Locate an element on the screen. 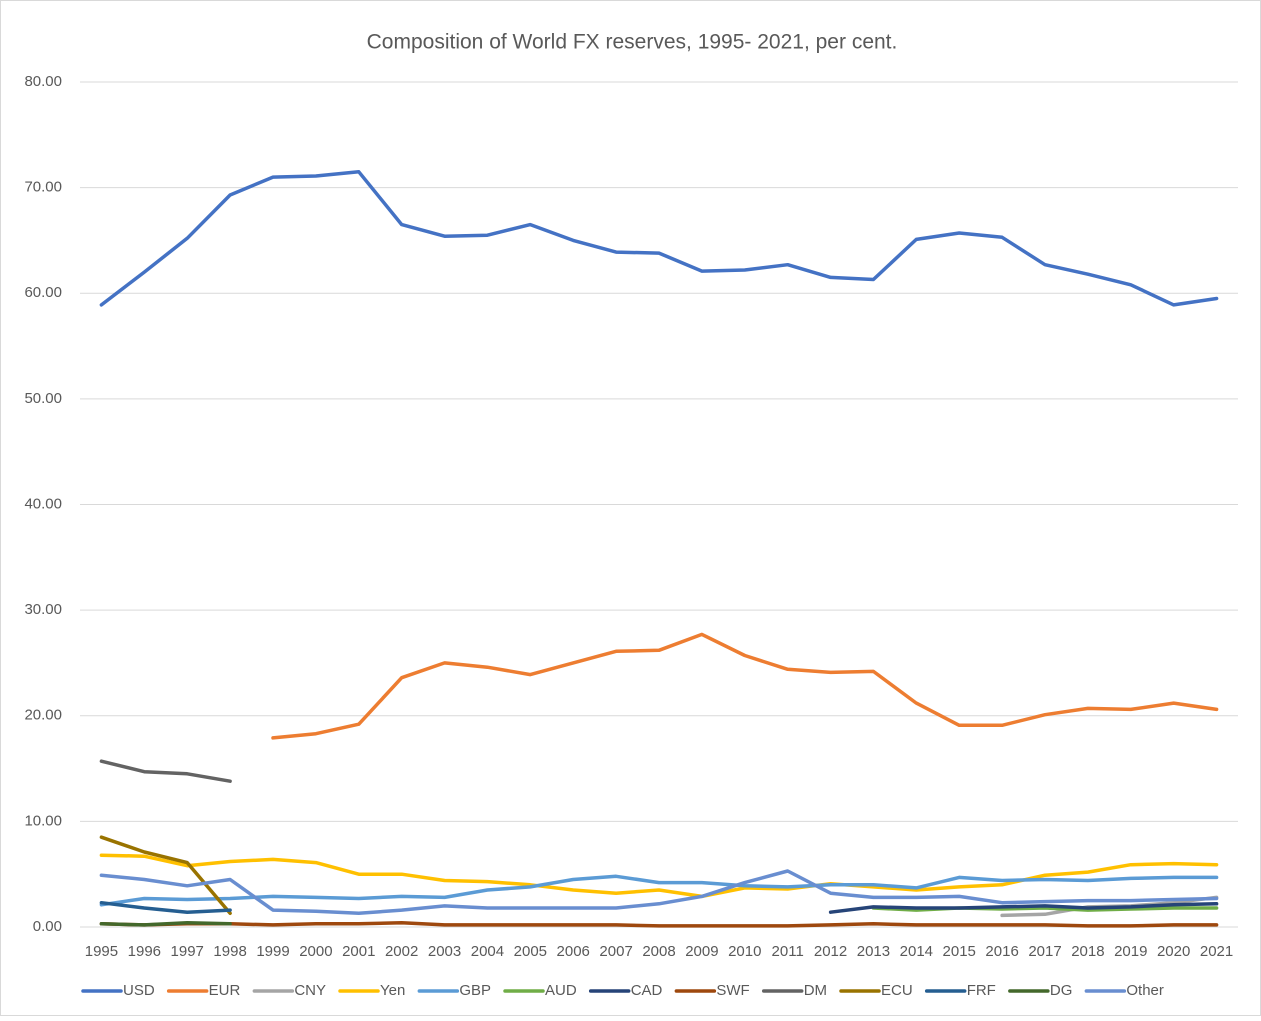 The height and width of the screenshot is (1021, 1261). legend-label: Other is located at coordinates (1145, 990).